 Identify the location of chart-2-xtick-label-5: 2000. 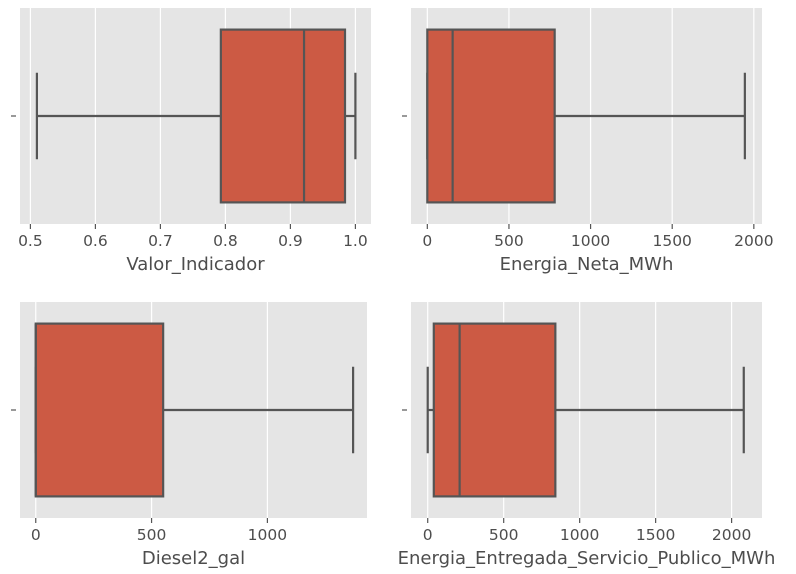
(753, 241).